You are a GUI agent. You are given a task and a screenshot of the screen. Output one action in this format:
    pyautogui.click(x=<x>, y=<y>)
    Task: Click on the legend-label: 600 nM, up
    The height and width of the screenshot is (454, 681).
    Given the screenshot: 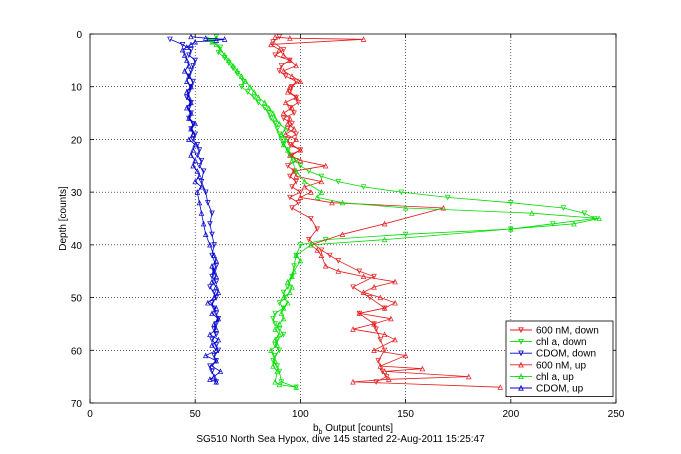 What is the action you would take?
    pyautogui.click(x=561, y=365)
    